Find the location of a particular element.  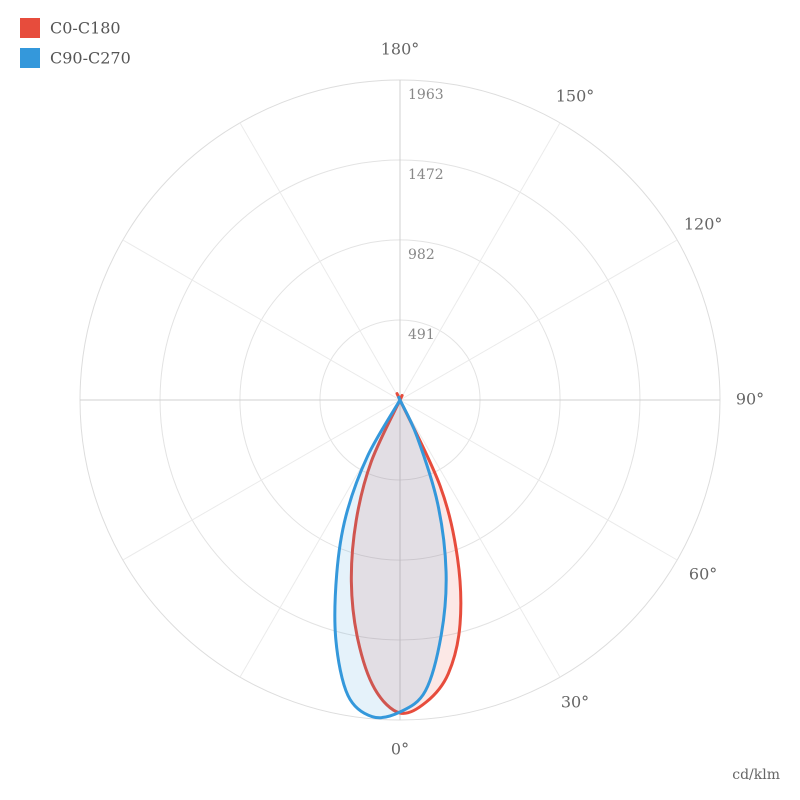

angle-label: 0° is located at coordinates (400, 749).